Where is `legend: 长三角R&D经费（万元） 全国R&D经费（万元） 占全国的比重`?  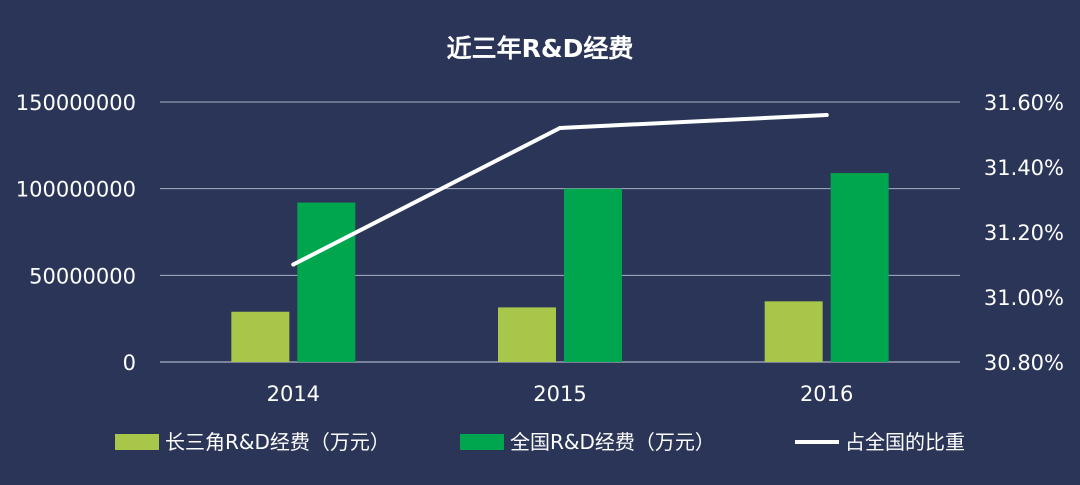 legend: 长三角R&D经费（万元） 全国R&D经费（万元） 占全国的比重 is located at coordinates (540, 442).